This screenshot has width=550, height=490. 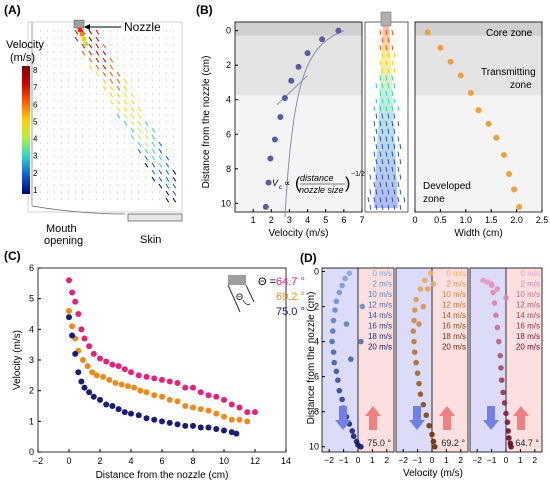 I want to click on speed-legend-label: 12 m/s, so click(x=528, y=305).